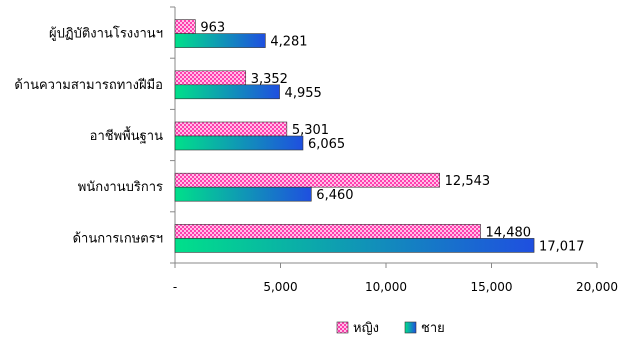  What do you see at coordinates (410, 327) in the screenshot?
I see `legend-swatch-male` at bounding box center [410, 327].